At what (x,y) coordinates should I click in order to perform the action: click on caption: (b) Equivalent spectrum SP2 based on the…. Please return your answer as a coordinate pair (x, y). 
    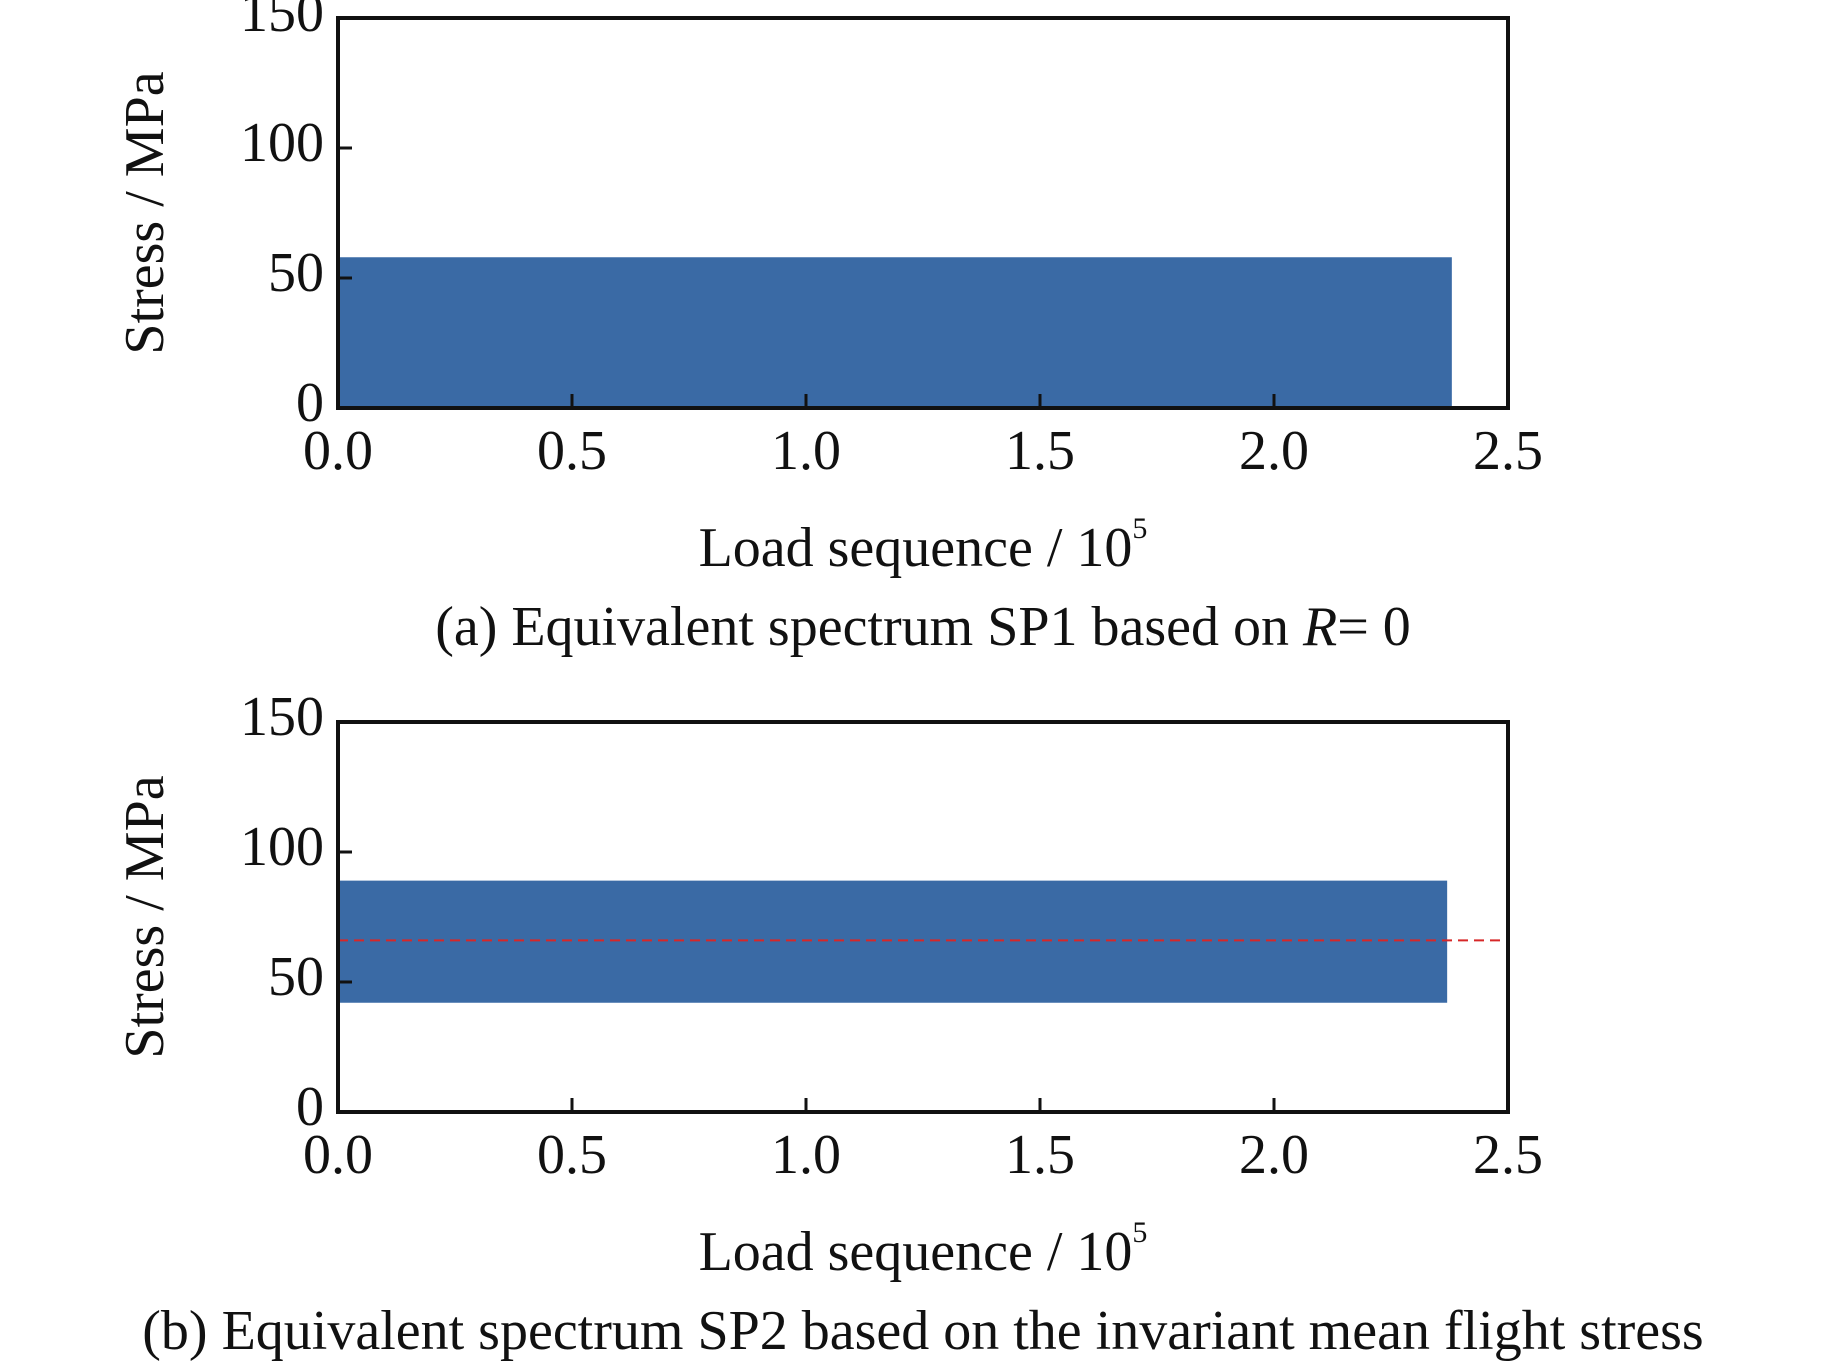
    Looking at the image, I should click on (922, 1331).